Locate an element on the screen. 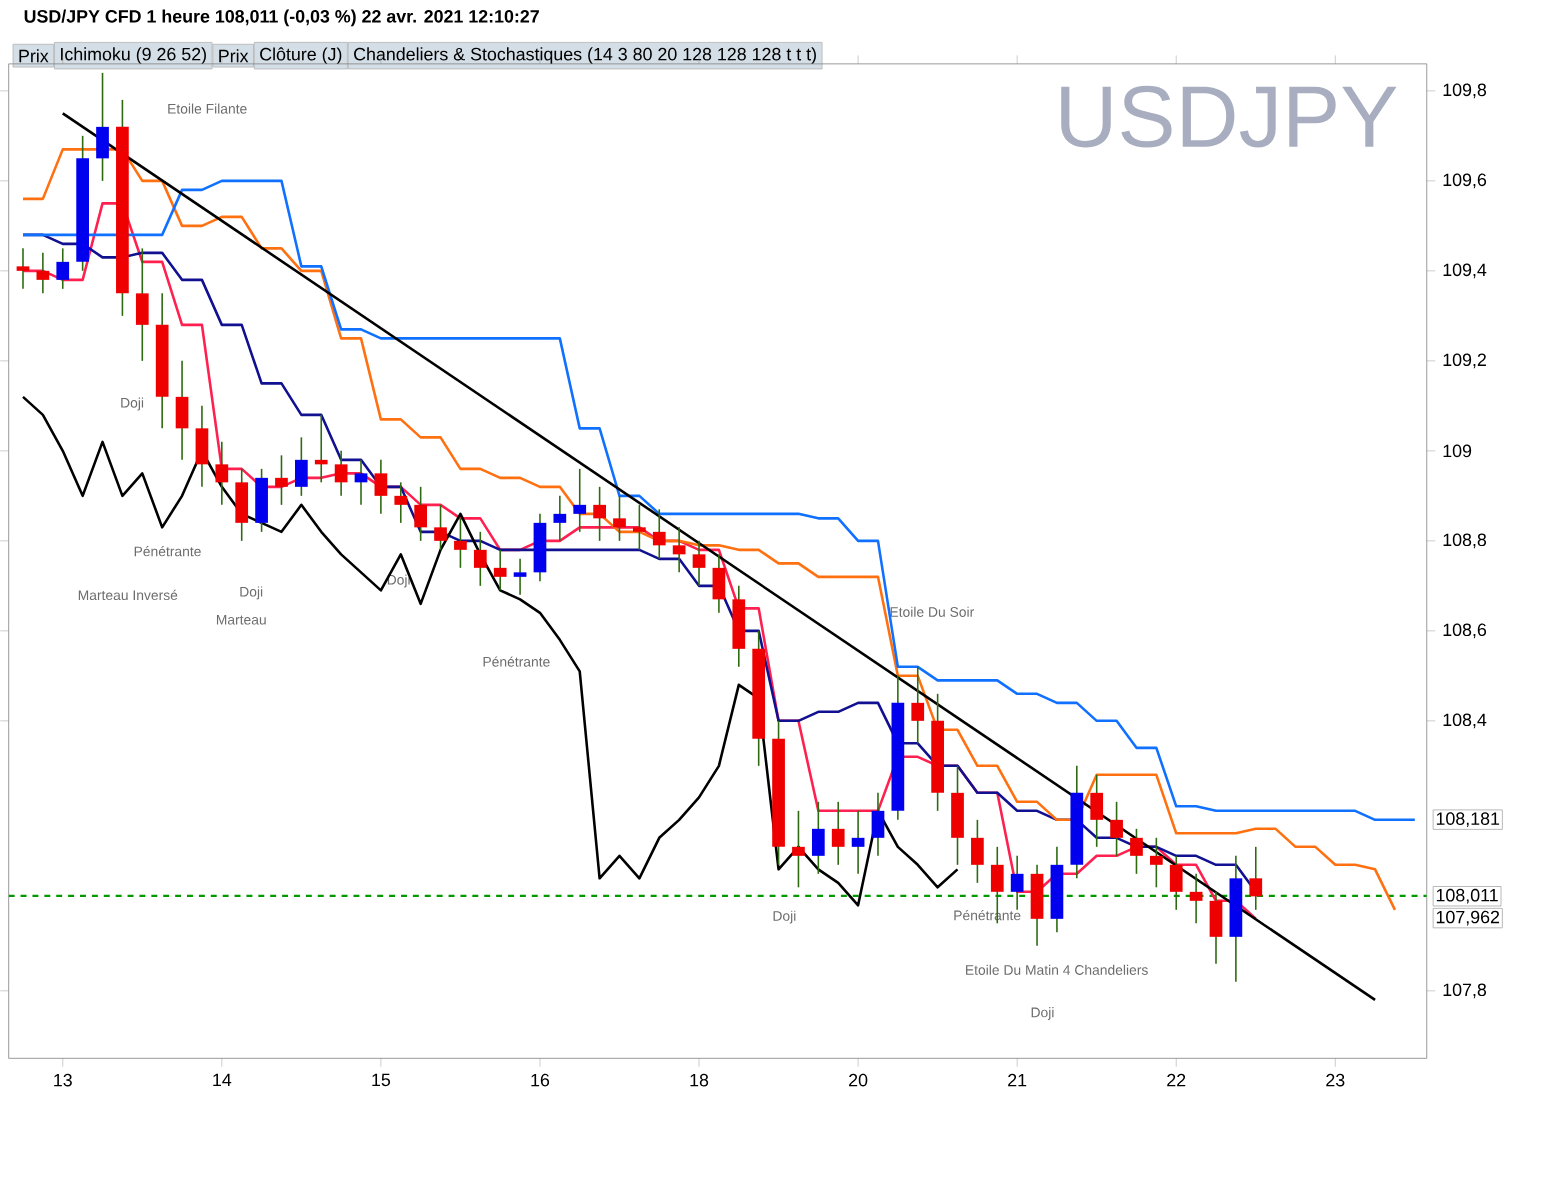  x-tick-label: 23 is located at coordinates (1335, 1080).